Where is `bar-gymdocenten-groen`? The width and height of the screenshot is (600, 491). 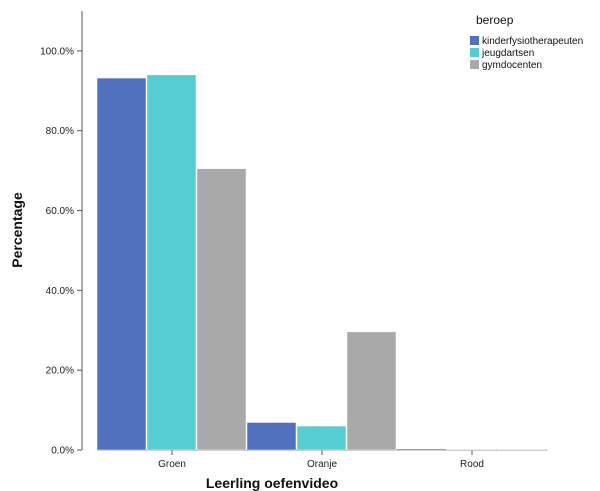
bar-gymdocenten-groen is located at coordinates (221, 309).